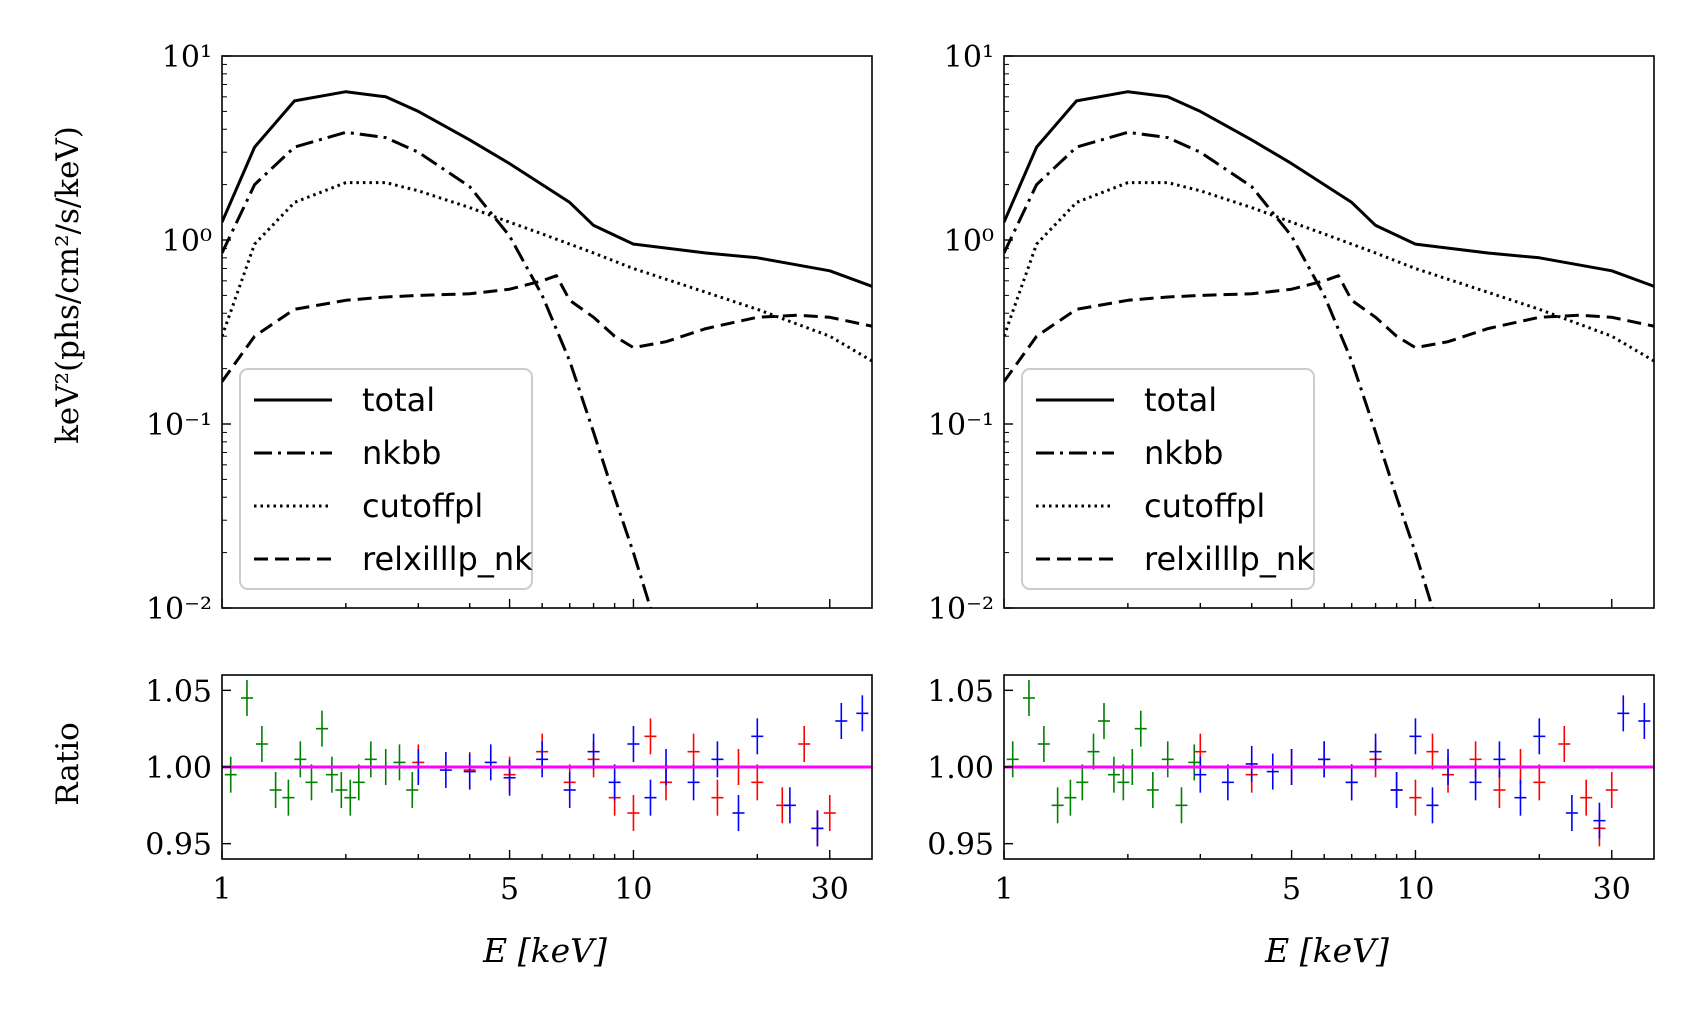  I want to click on panel-bottom-left: 1 5 10 30 1.05 1.00 0.95, so click(509, 790).